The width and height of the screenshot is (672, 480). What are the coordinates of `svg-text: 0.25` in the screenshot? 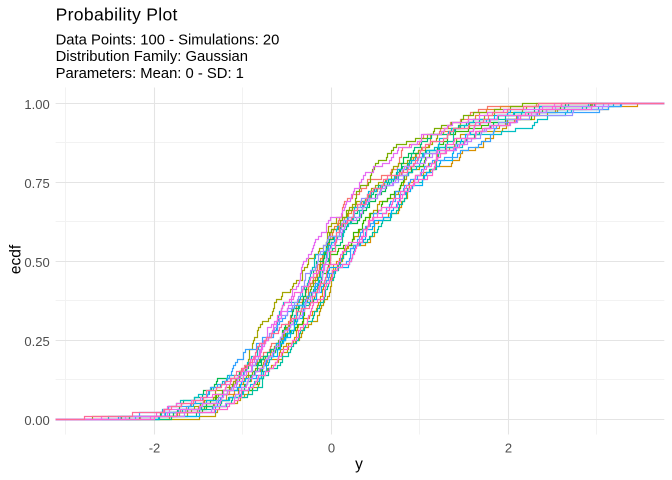 It's located at (36, 341).